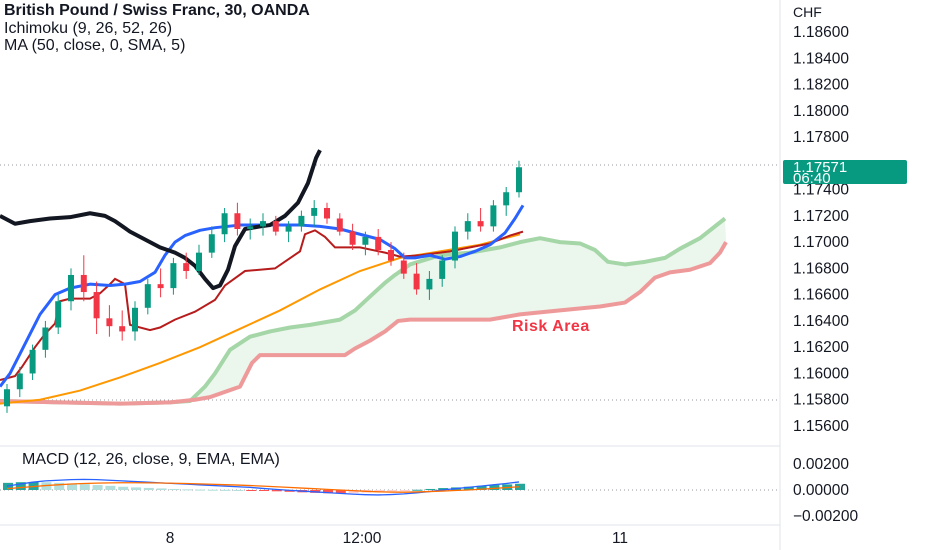  I want to click on time-axis-label: 11, so click(620, 538).